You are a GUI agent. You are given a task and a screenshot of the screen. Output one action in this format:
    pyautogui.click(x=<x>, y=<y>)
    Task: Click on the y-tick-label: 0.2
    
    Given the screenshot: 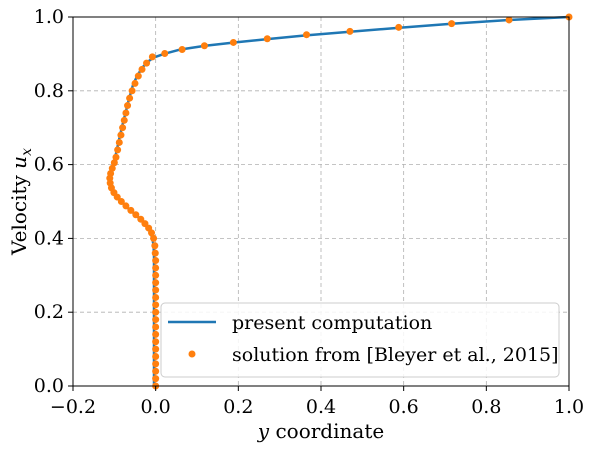 What is the action you would take?
    pyautogui.click(x=49, y=312)
    